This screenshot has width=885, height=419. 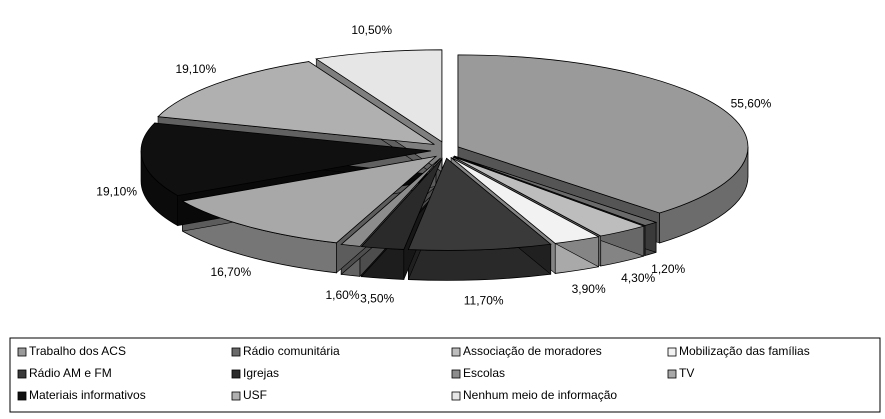 I want to click on legend-label: Rádio AM e FM, so click(x=70, y=373).